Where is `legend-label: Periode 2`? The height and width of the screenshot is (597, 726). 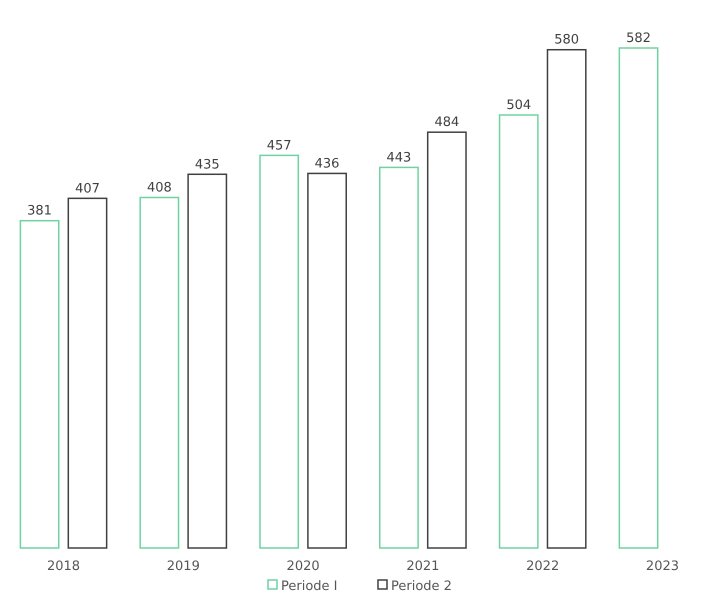 legend-label: Periode 2 is located at coordinates (421, 586).